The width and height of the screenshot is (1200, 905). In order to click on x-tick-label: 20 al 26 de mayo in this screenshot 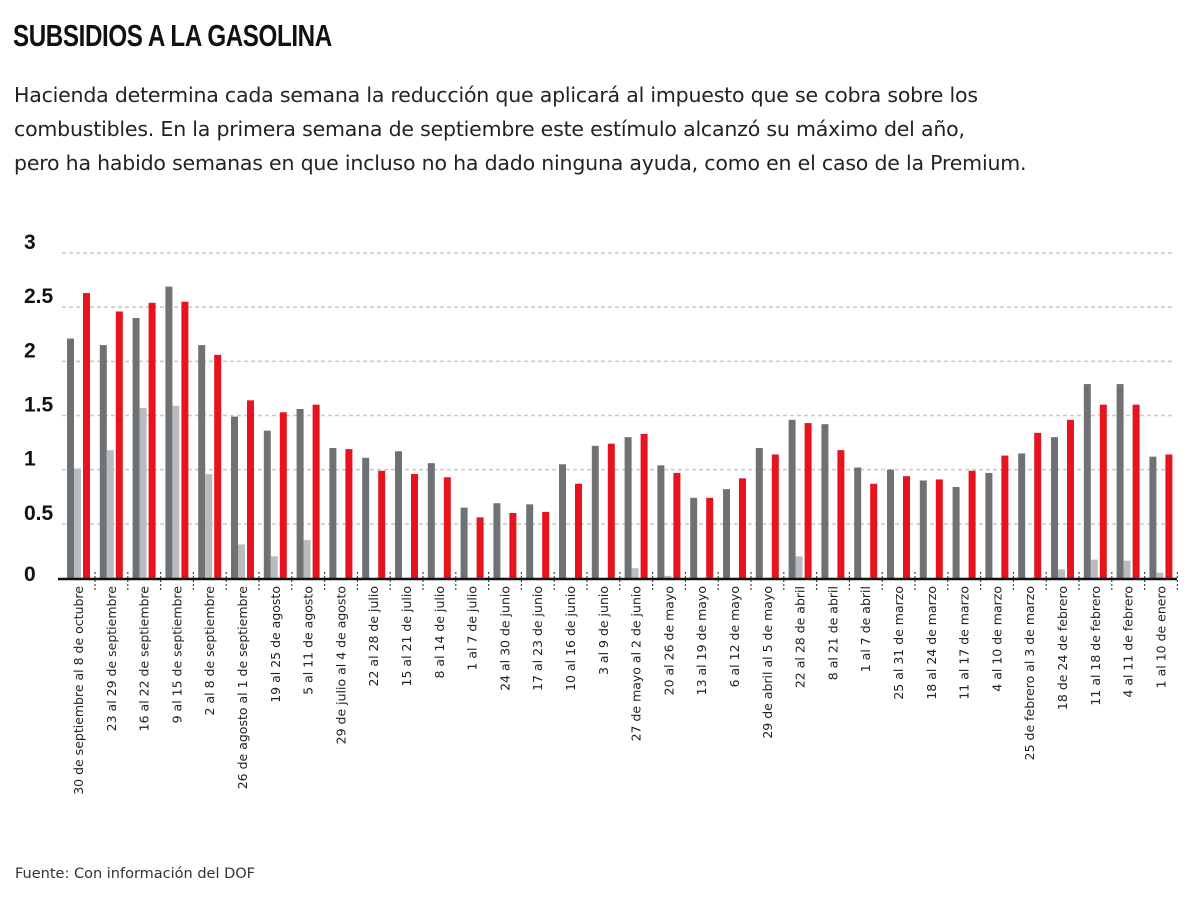, I will do `click(668, 640)`.